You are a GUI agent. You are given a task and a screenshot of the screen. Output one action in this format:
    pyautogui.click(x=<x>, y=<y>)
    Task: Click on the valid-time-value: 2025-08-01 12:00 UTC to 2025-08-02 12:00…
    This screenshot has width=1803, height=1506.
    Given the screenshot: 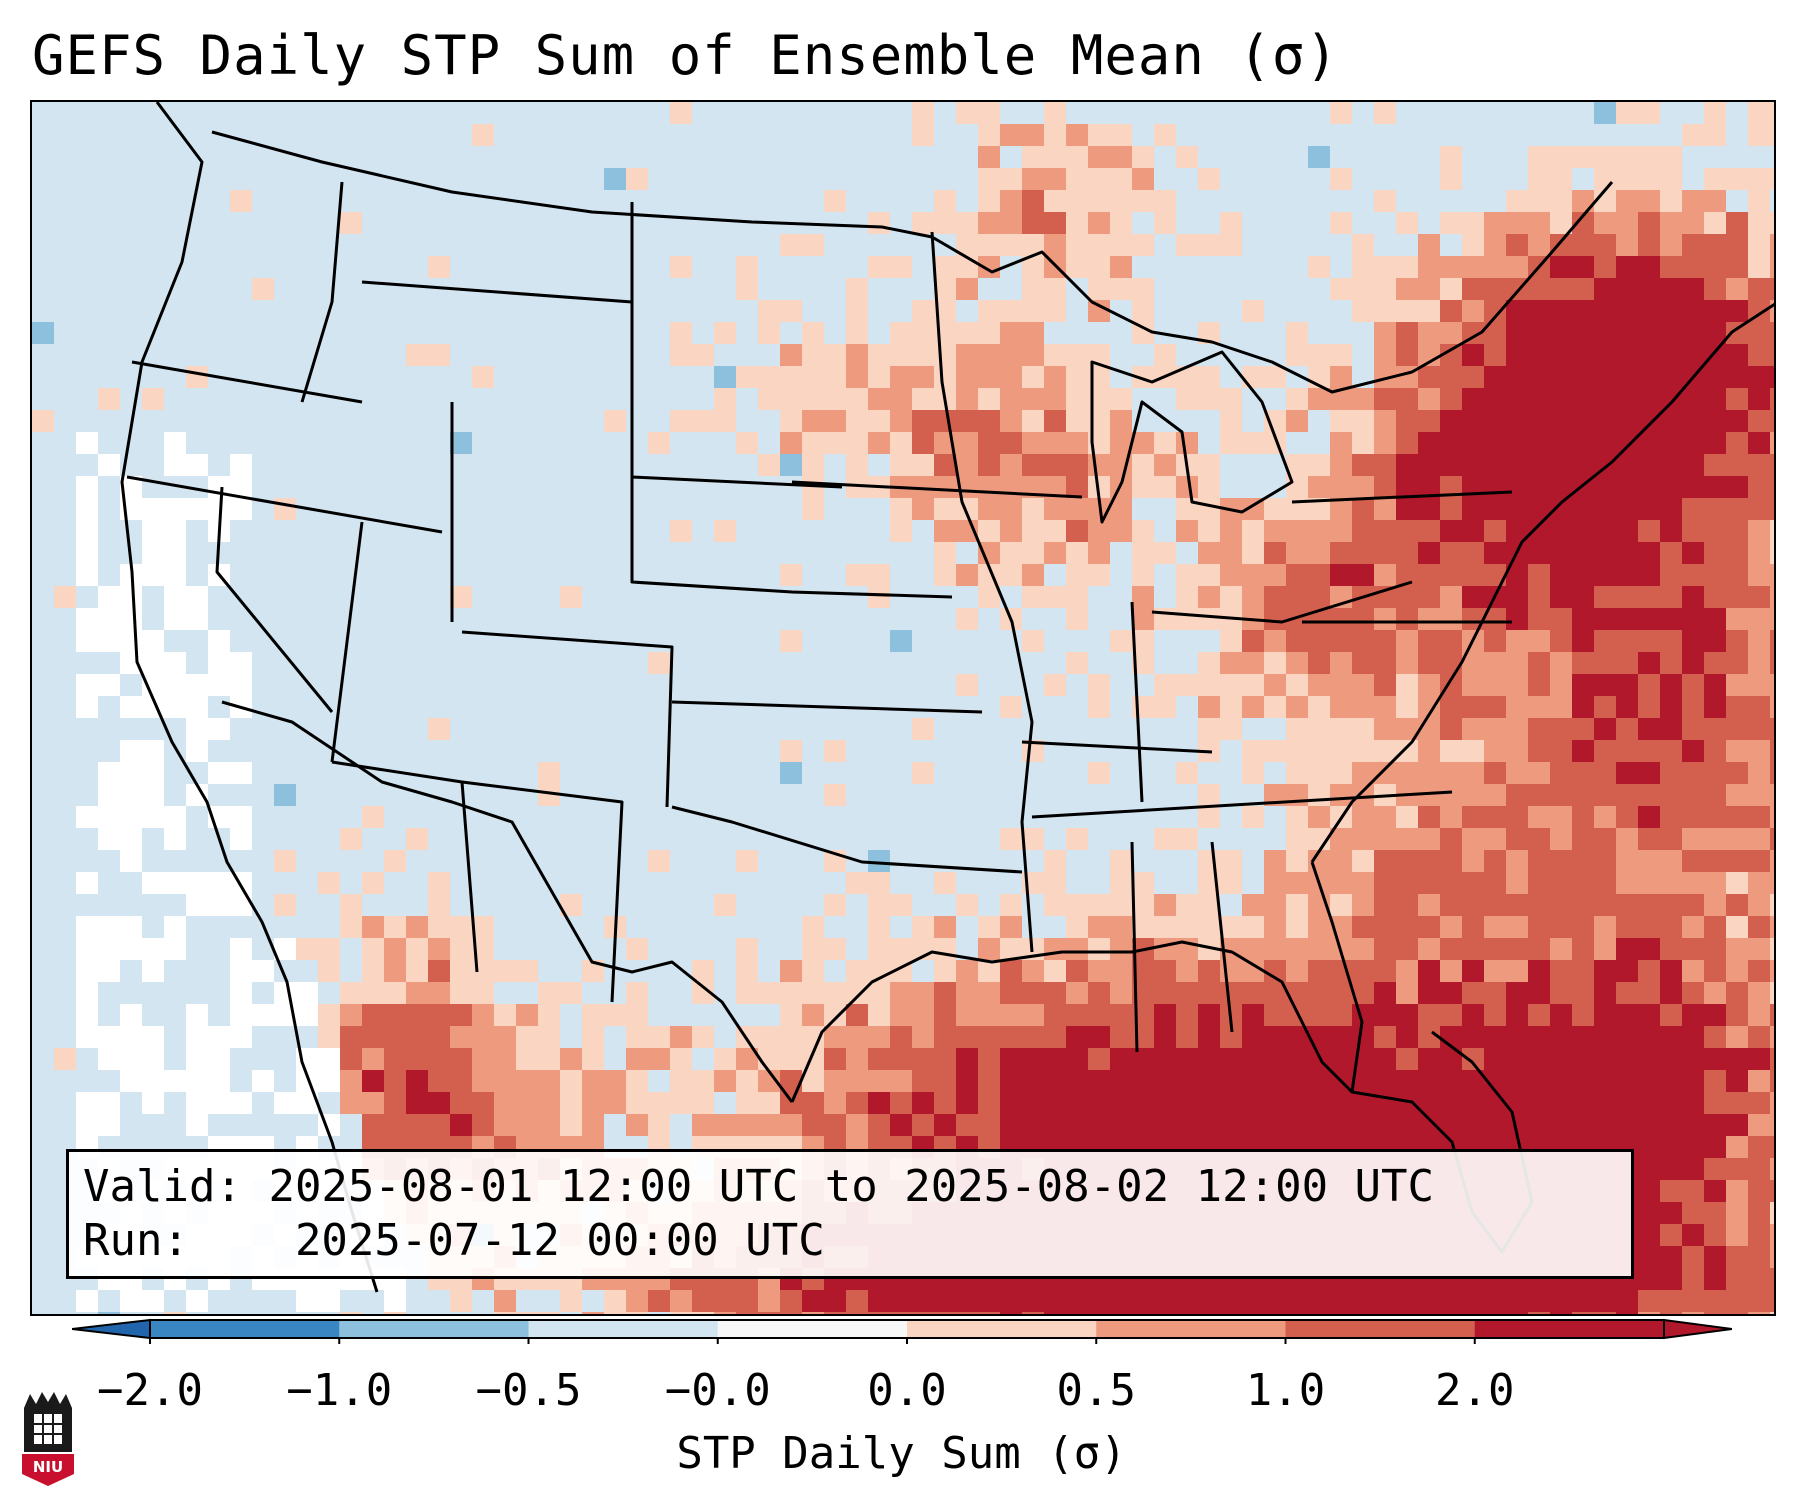 What is the action you would take?
    pyautogui.click(x=851, y=1186)
    